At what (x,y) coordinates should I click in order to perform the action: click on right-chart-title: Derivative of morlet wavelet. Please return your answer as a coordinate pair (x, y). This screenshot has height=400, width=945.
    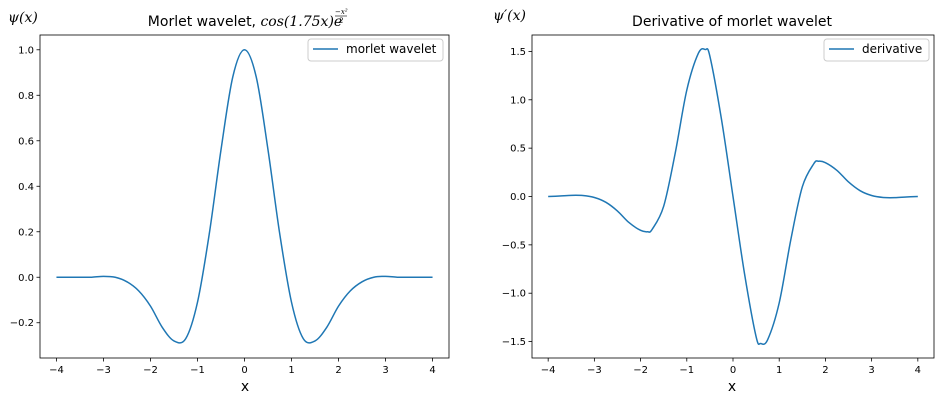
    Looking at the image, I should click on (732, 22).